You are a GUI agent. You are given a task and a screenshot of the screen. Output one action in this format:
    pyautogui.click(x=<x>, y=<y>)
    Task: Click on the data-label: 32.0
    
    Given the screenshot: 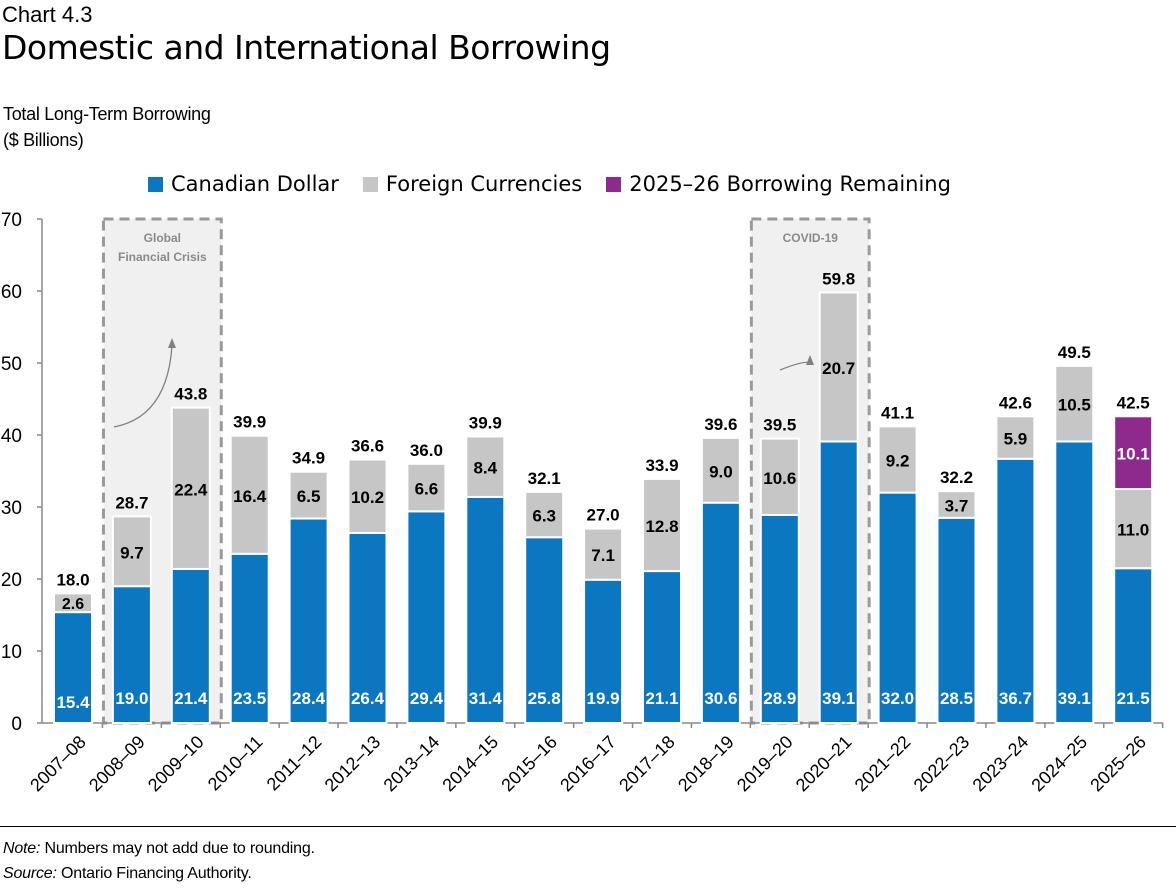 What is the action you would take?
    pyautogui.click(x=897, y=698)
    